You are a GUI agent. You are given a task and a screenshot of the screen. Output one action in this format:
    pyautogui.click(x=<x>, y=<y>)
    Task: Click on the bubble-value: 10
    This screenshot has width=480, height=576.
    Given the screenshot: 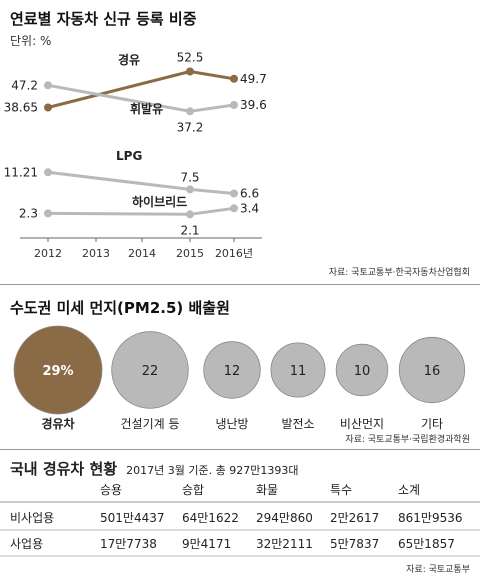 What is the action you would take?
    pyautogui.click(x=362, y=371)
    